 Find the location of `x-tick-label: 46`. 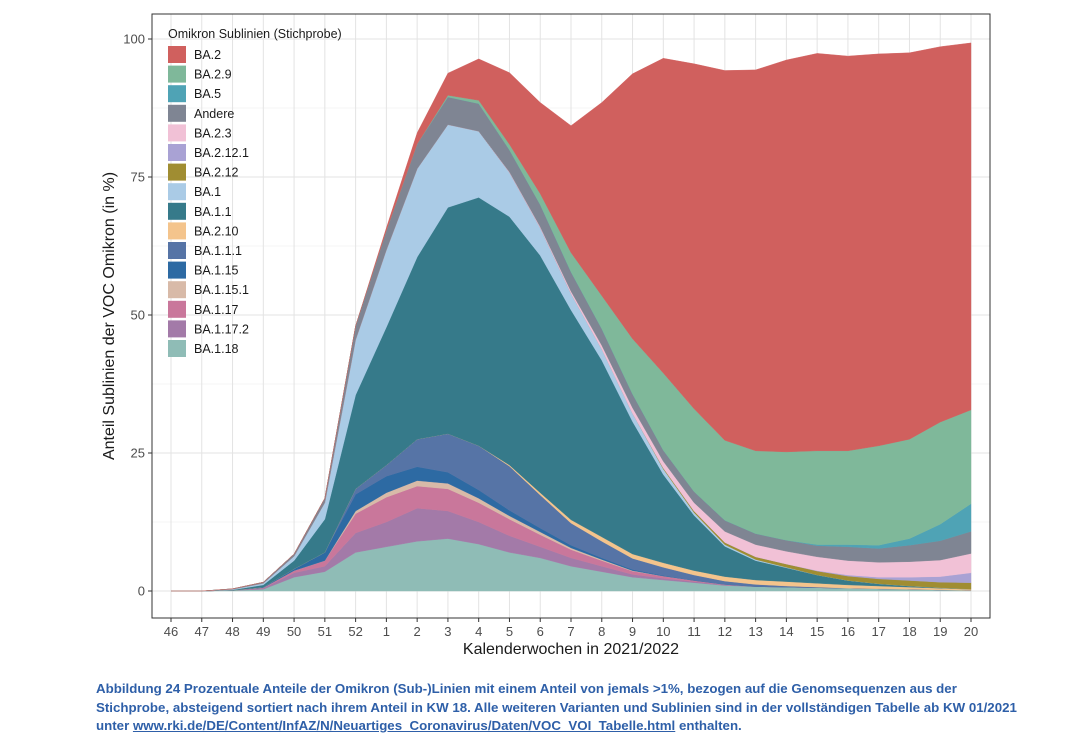

x-tick-label: 46 is located at coordinates (171, 631).